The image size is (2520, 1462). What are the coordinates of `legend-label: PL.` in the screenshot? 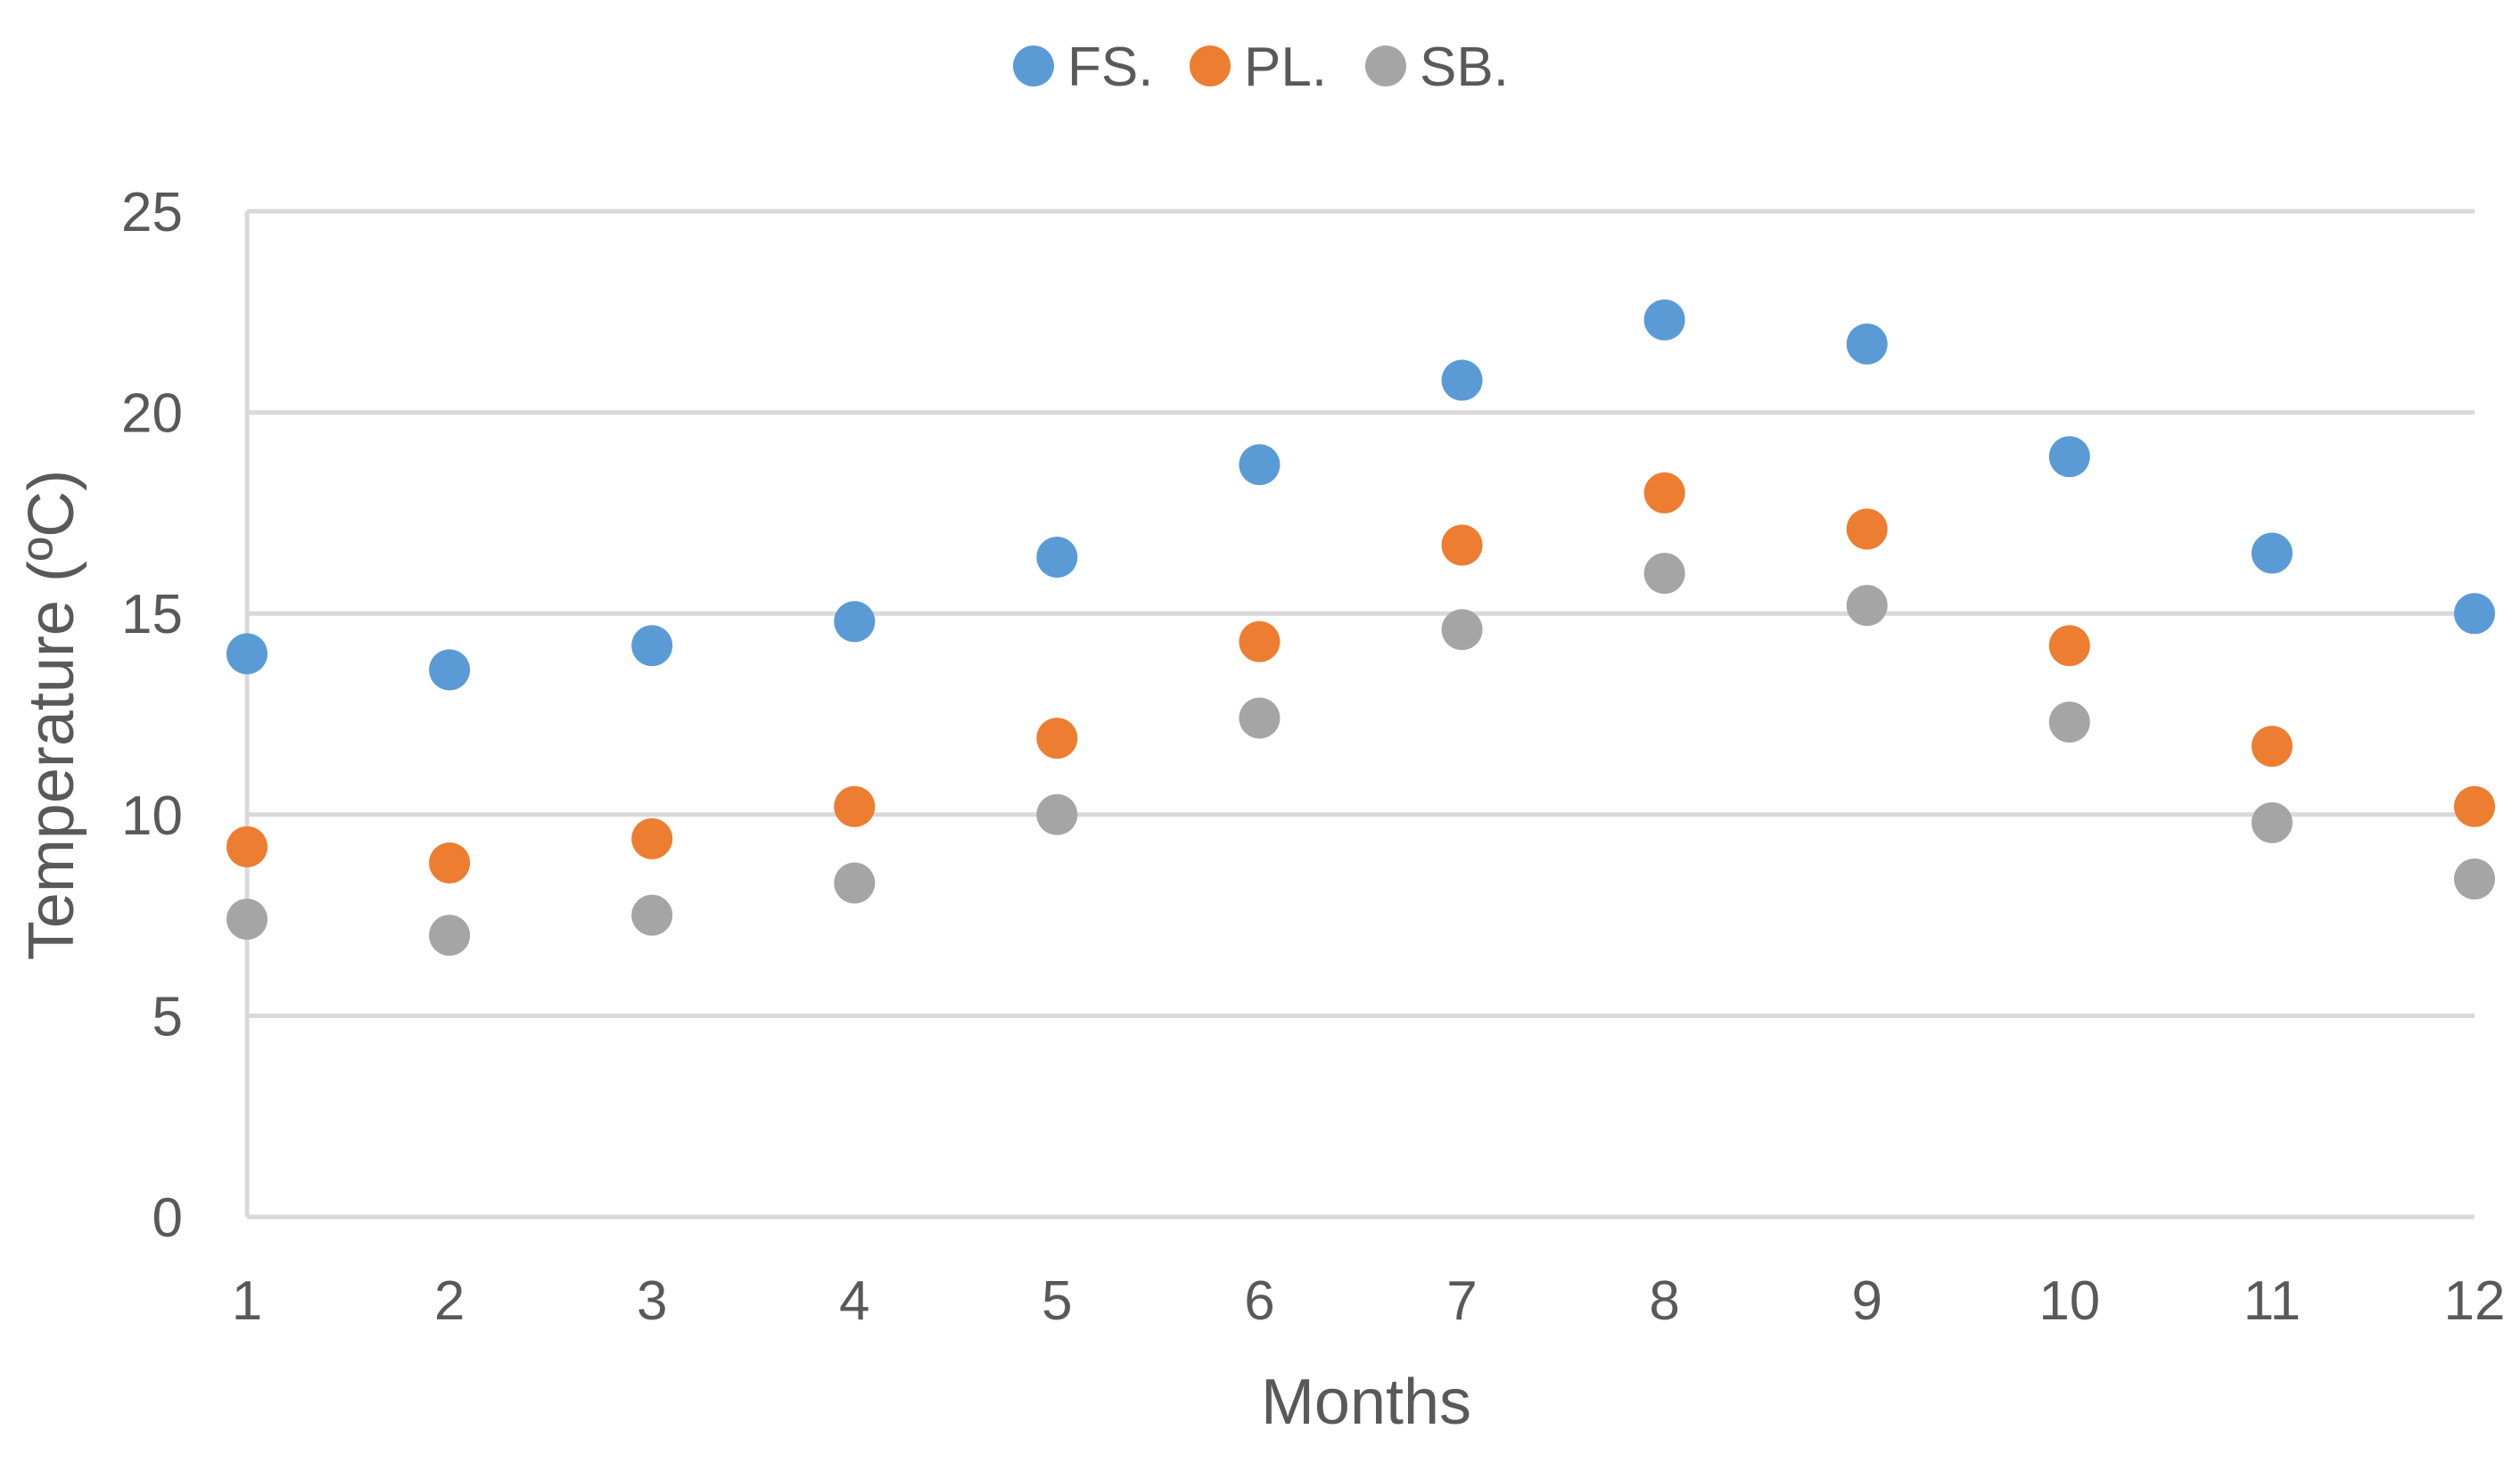 It's located at (1285, 67).